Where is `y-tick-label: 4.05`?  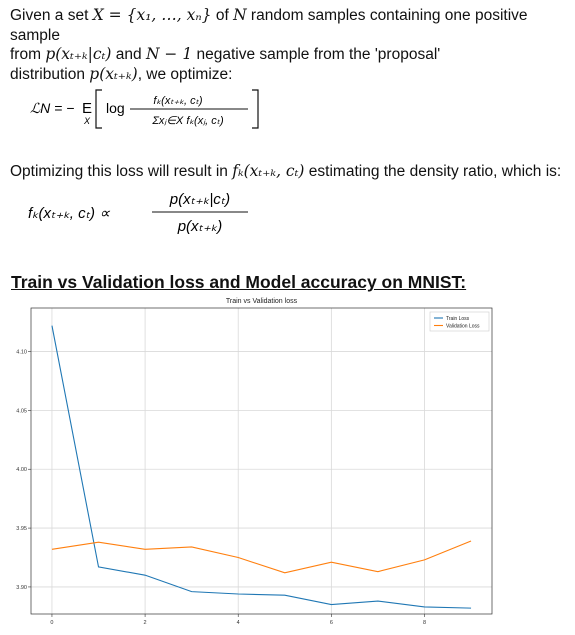
y-tick-label: 4.05 is located at coordinates (21, 411).